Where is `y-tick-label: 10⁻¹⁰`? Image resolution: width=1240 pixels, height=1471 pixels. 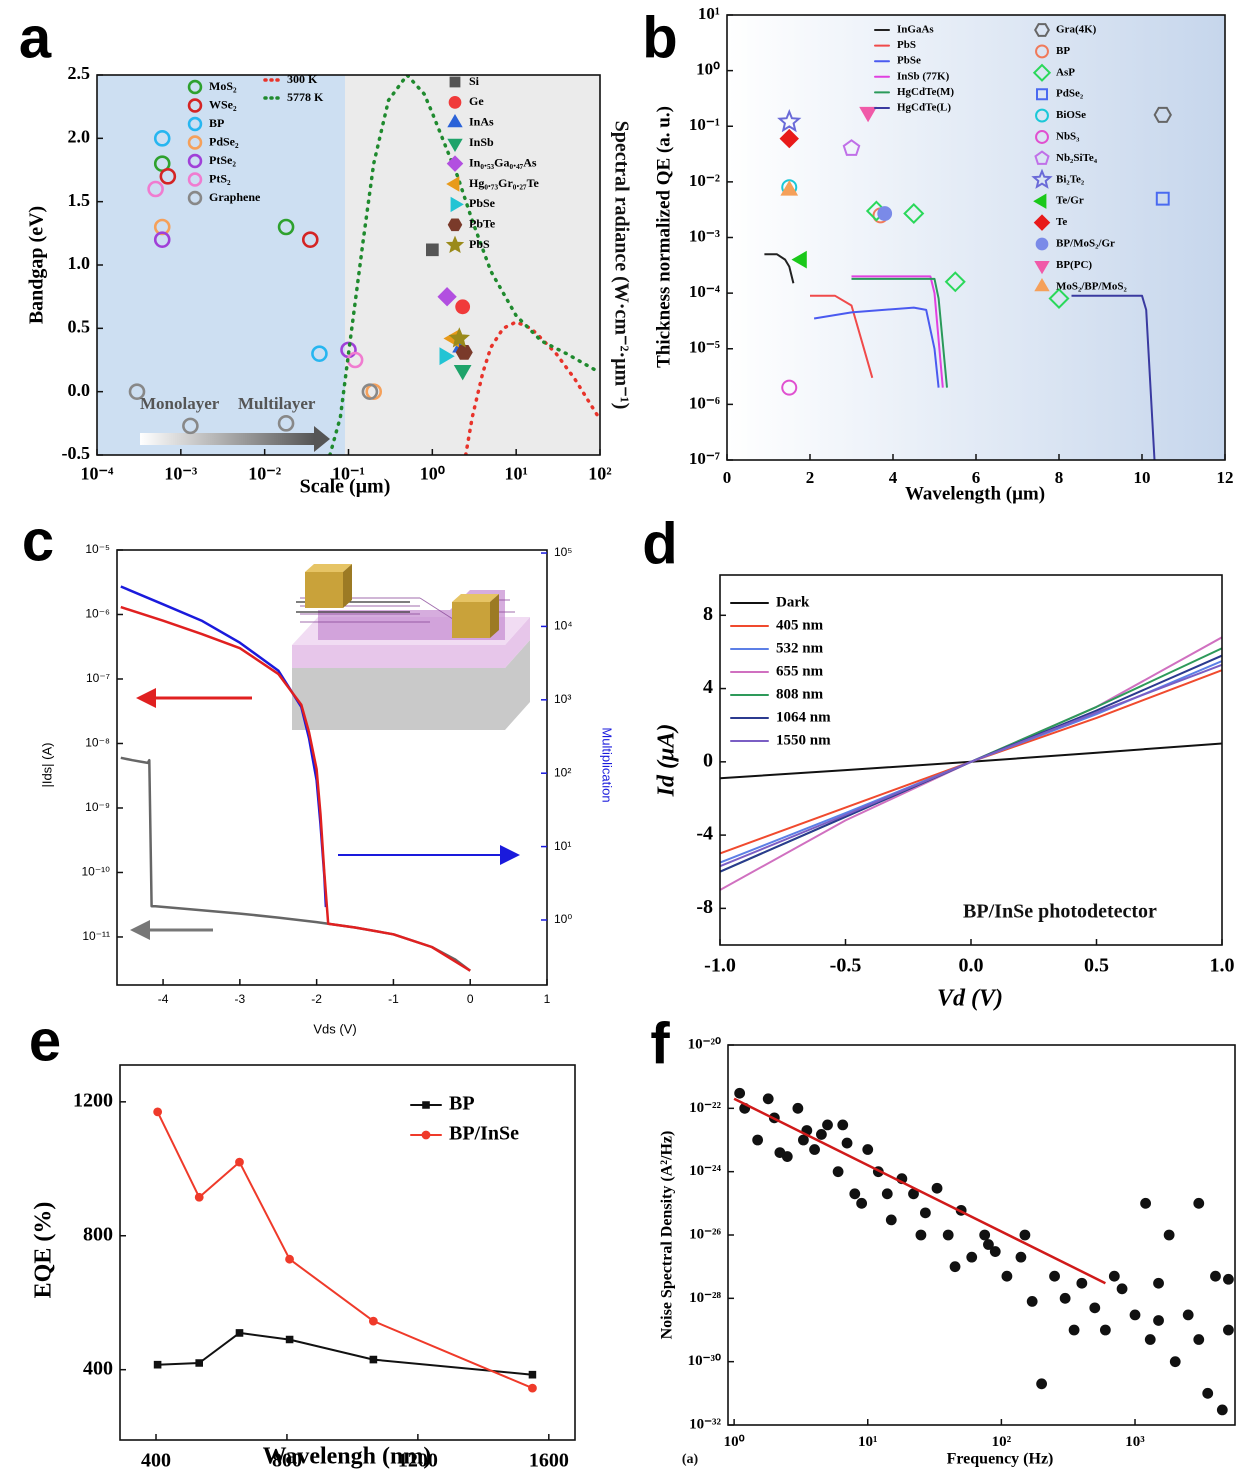 y-tick-label: 10⁻¹⁰ is located at coordinates (96, 872).